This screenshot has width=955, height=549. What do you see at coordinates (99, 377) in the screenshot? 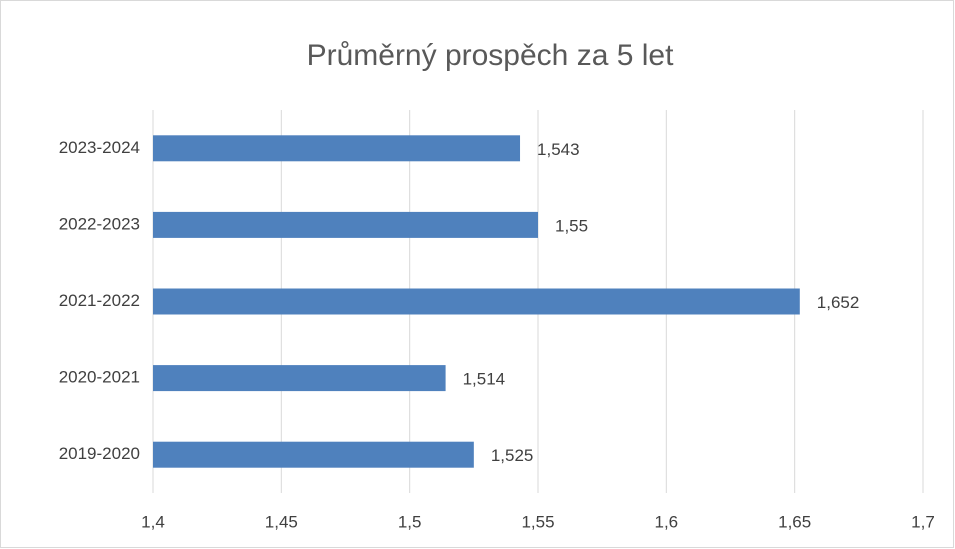
I see `y-tick-label: 2020-2021` at bounding box center [99, 377].